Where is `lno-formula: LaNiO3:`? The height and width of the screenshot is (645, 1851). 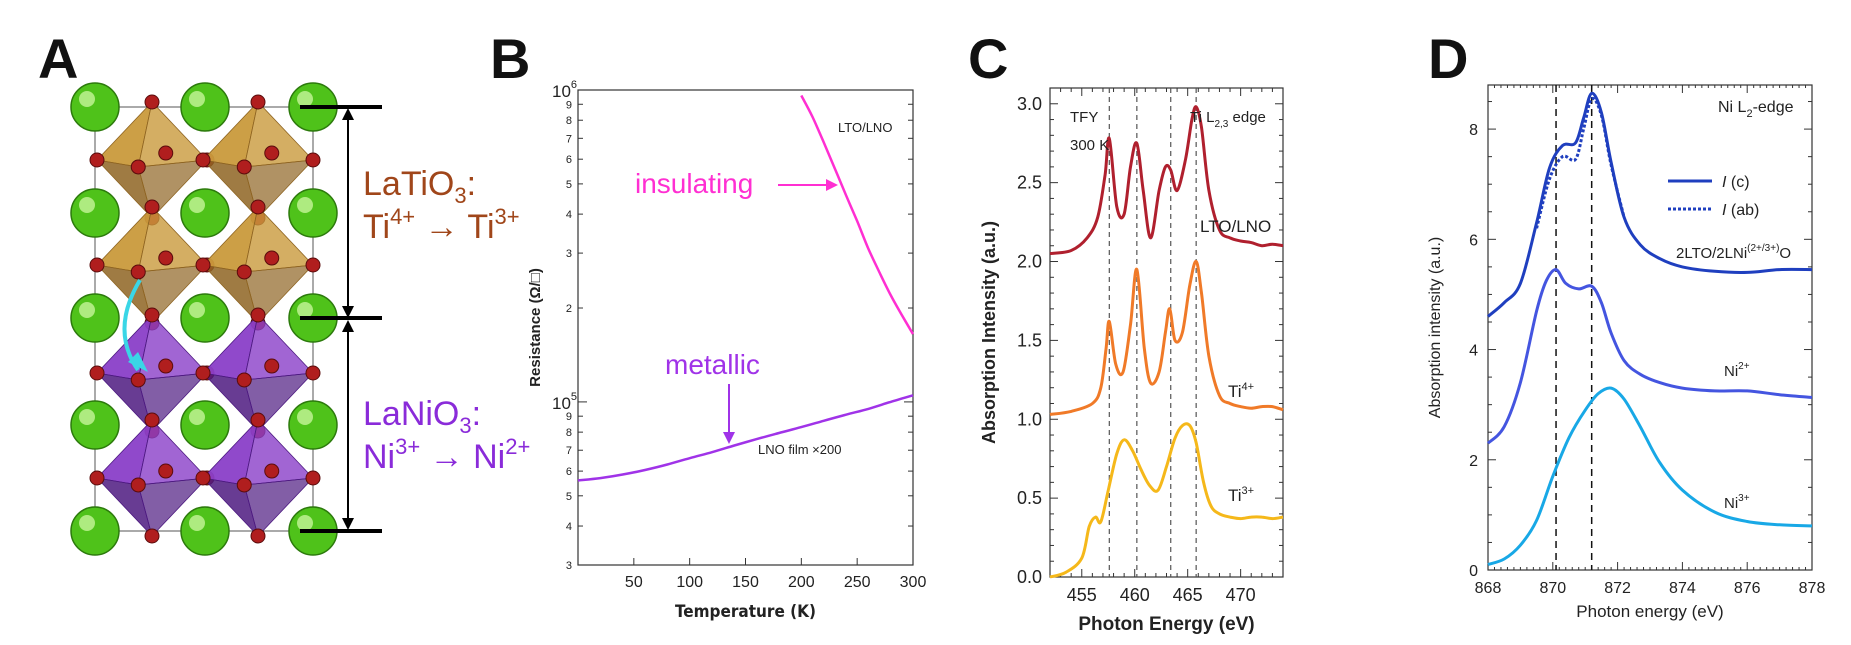 lno-formula: LaNiO3: is located at coordinates (422, 416).